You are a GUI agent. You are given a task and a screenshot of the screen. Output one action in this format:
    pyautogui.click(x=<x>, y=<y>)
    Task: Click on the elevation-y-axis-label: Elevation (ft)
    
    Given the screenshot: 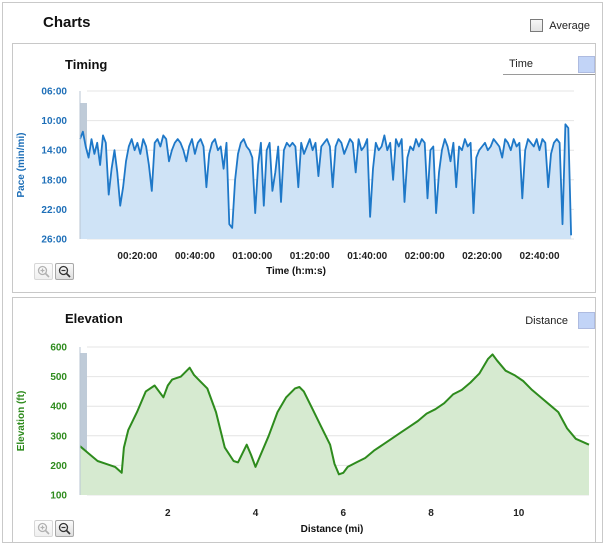 What is the action you would take?
    pyautogui.click(x=21, y=421)
    